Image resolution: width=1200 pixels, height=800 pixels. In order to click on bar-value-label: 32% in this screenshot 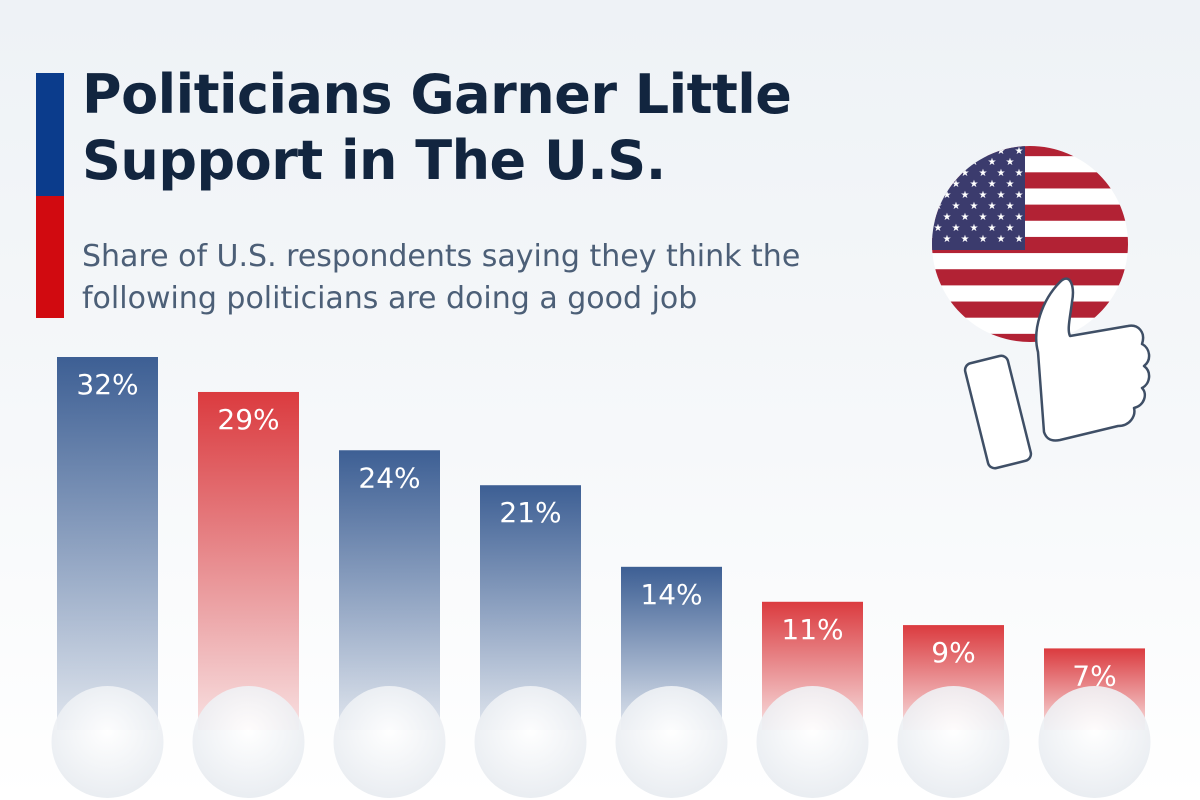, I will do `click(107, 384)`.